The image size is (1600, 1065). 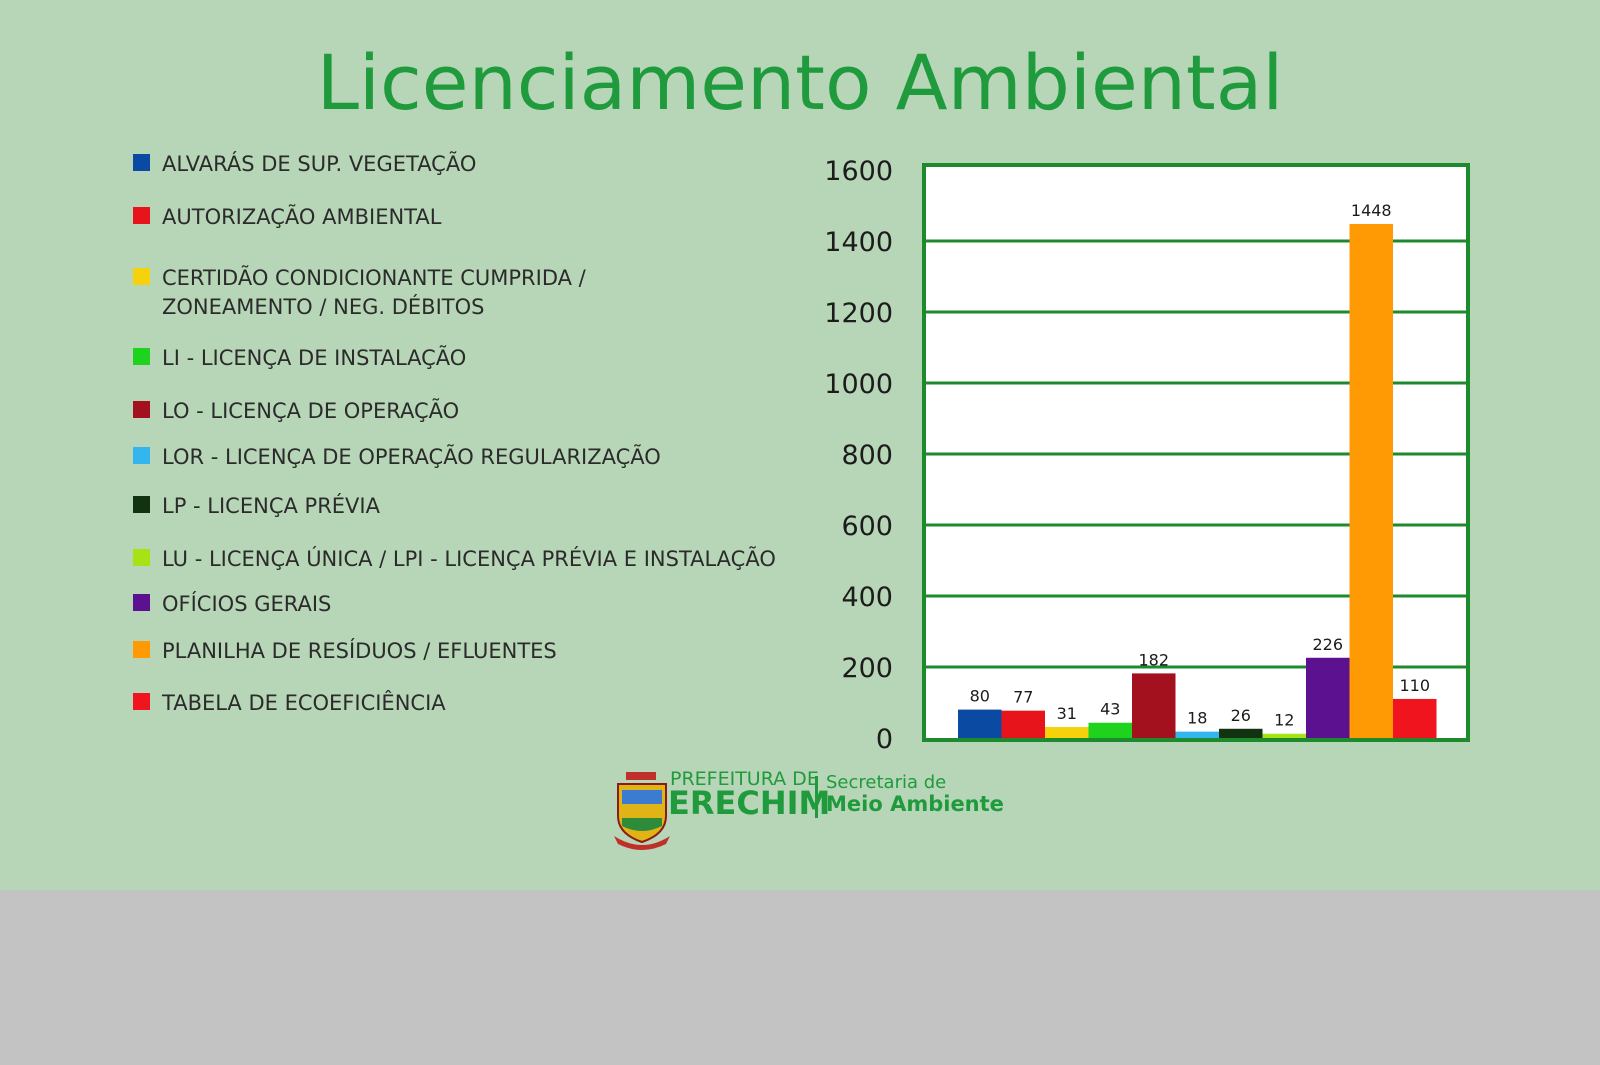 I want to click on data-label: 182, so click(x=1153, y=659).